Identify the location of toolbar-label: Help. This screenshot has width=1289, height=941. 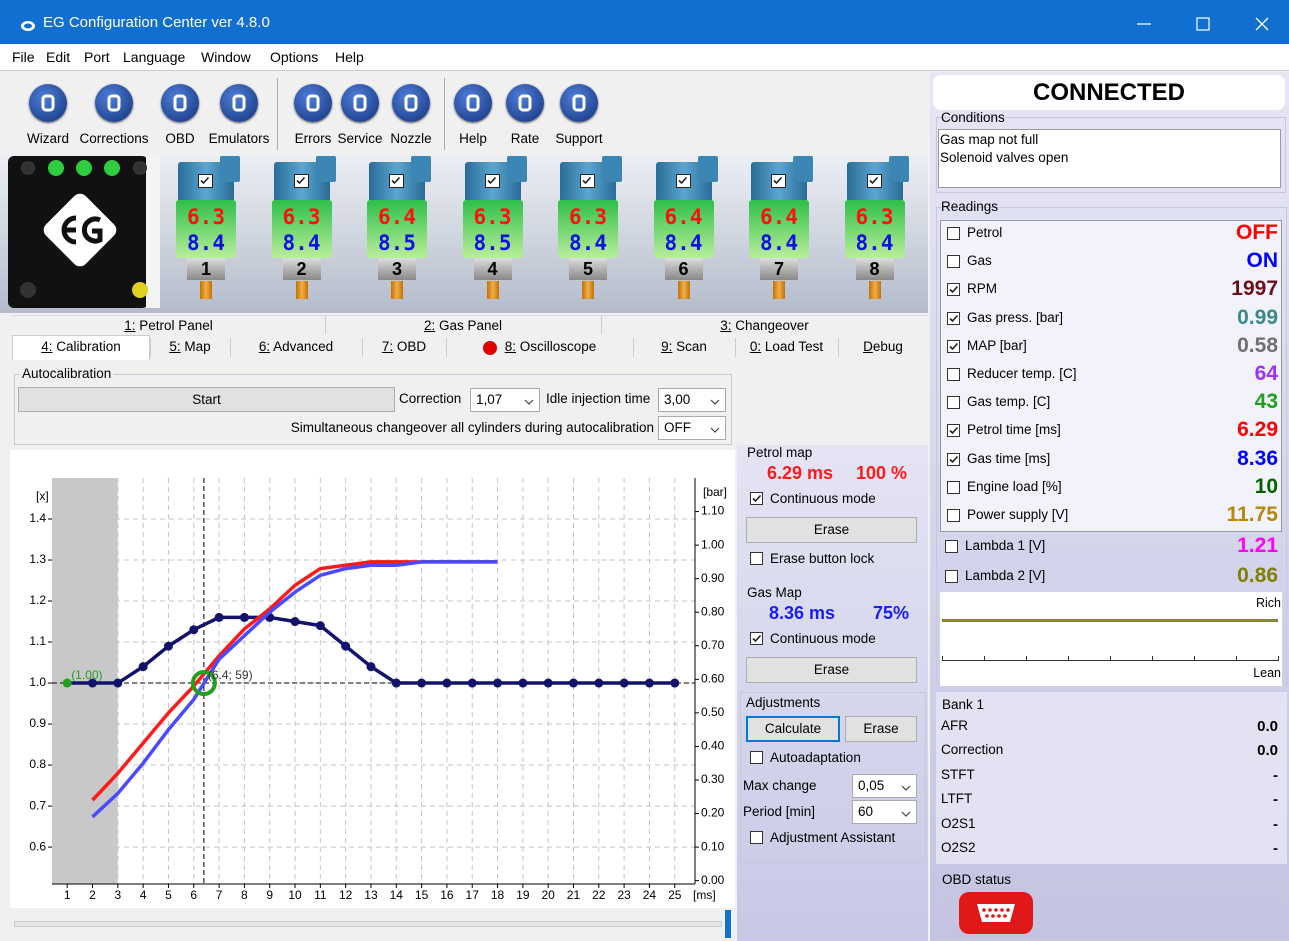
(473, 138).